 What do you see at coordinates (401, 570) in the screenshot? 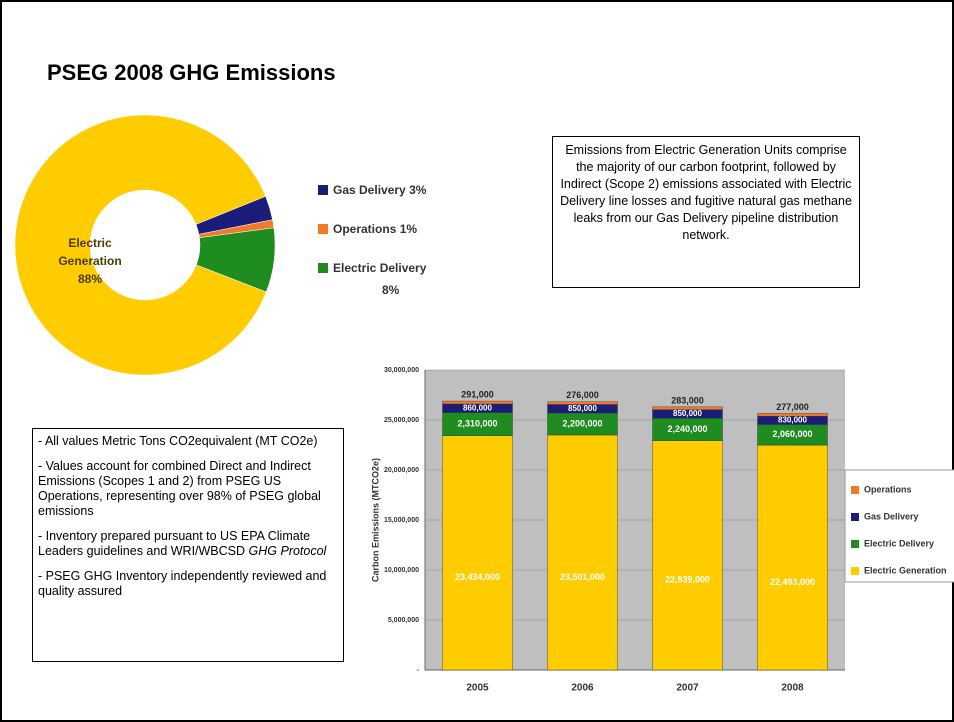
I see `y-tick-label: 10,000,000` at bounding box center [401, 570].